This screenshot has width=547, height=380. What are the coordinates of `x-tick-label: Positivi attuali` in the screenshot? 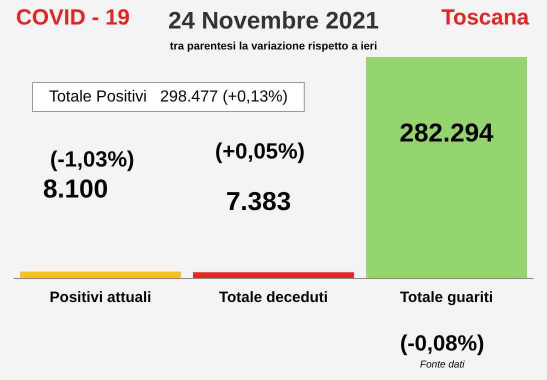 It's located at (101, 297).